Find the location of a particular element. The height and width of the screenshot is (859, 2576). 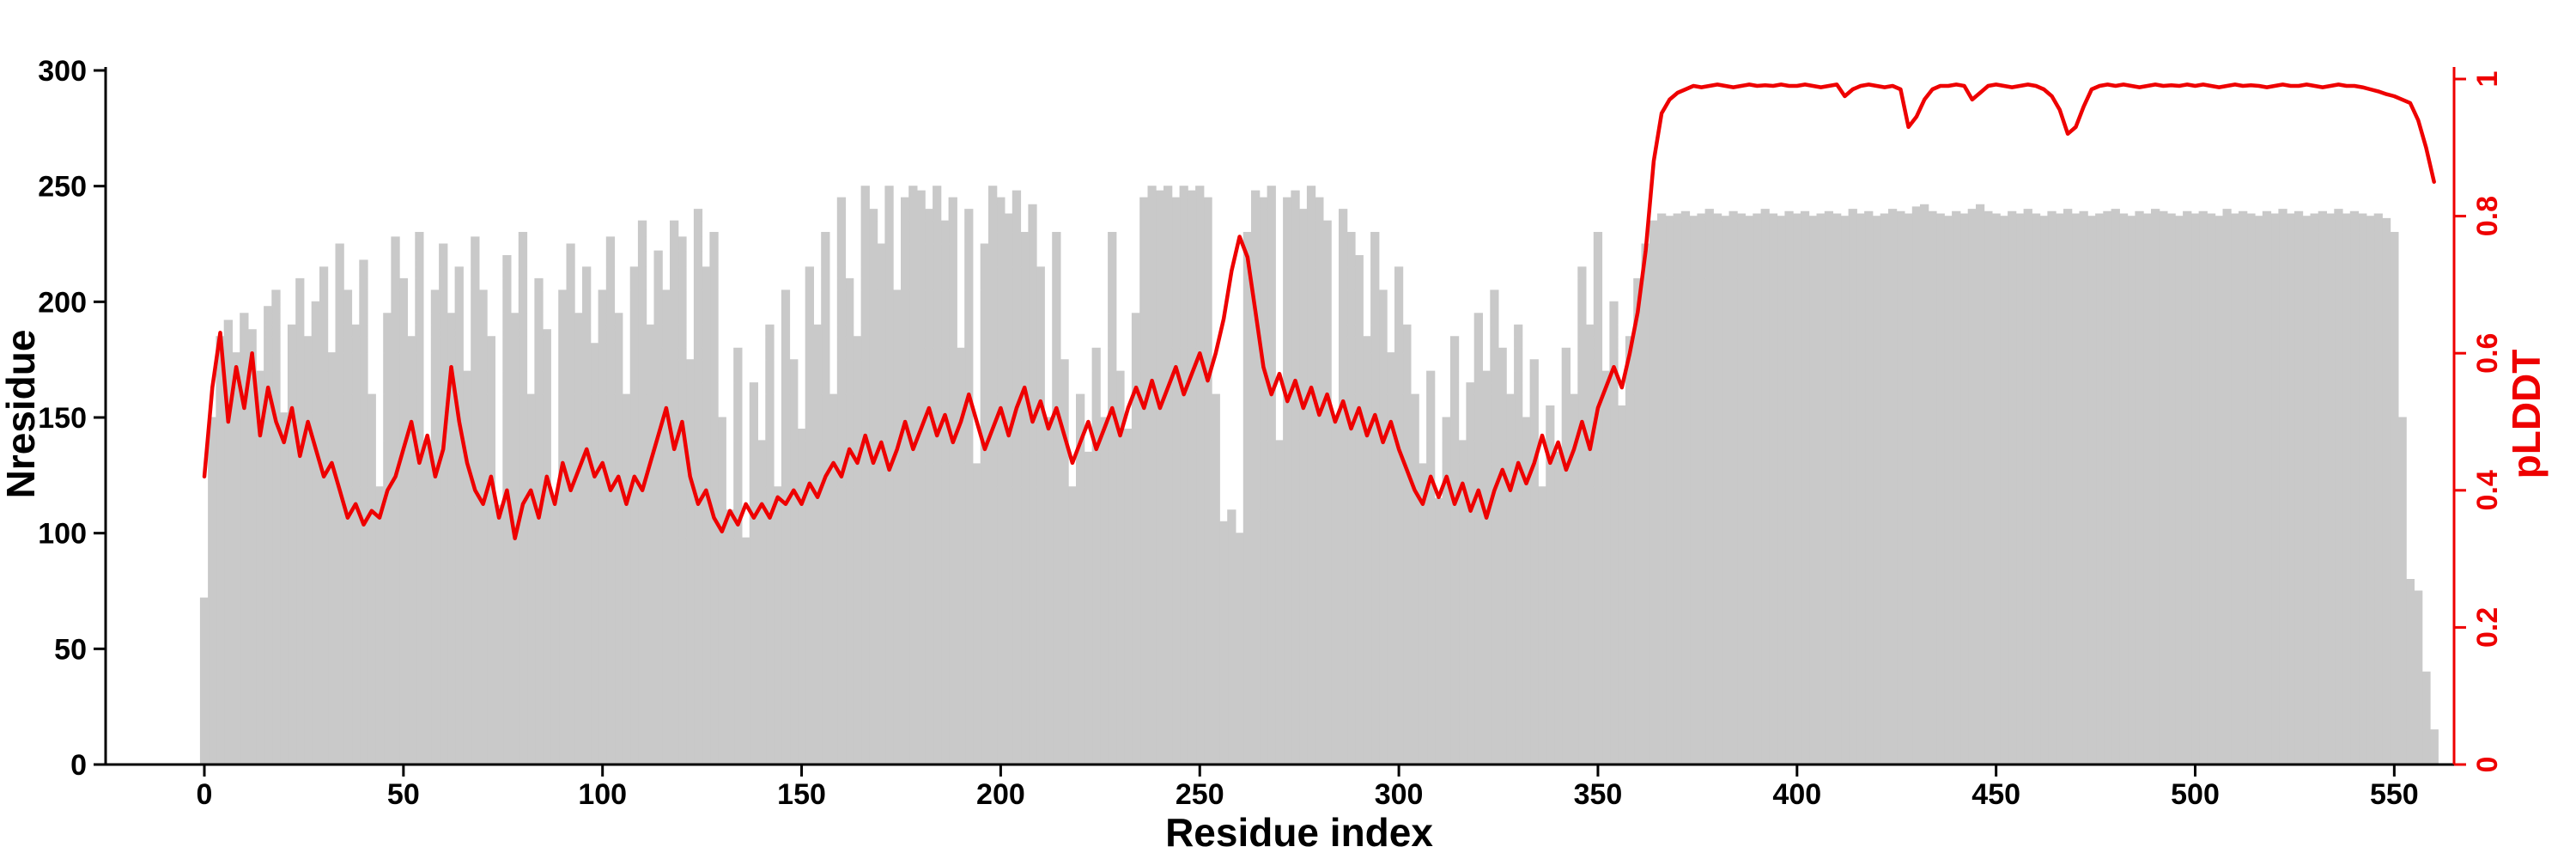

x-tick-label: 350 is located at coordinates (1598, 794).